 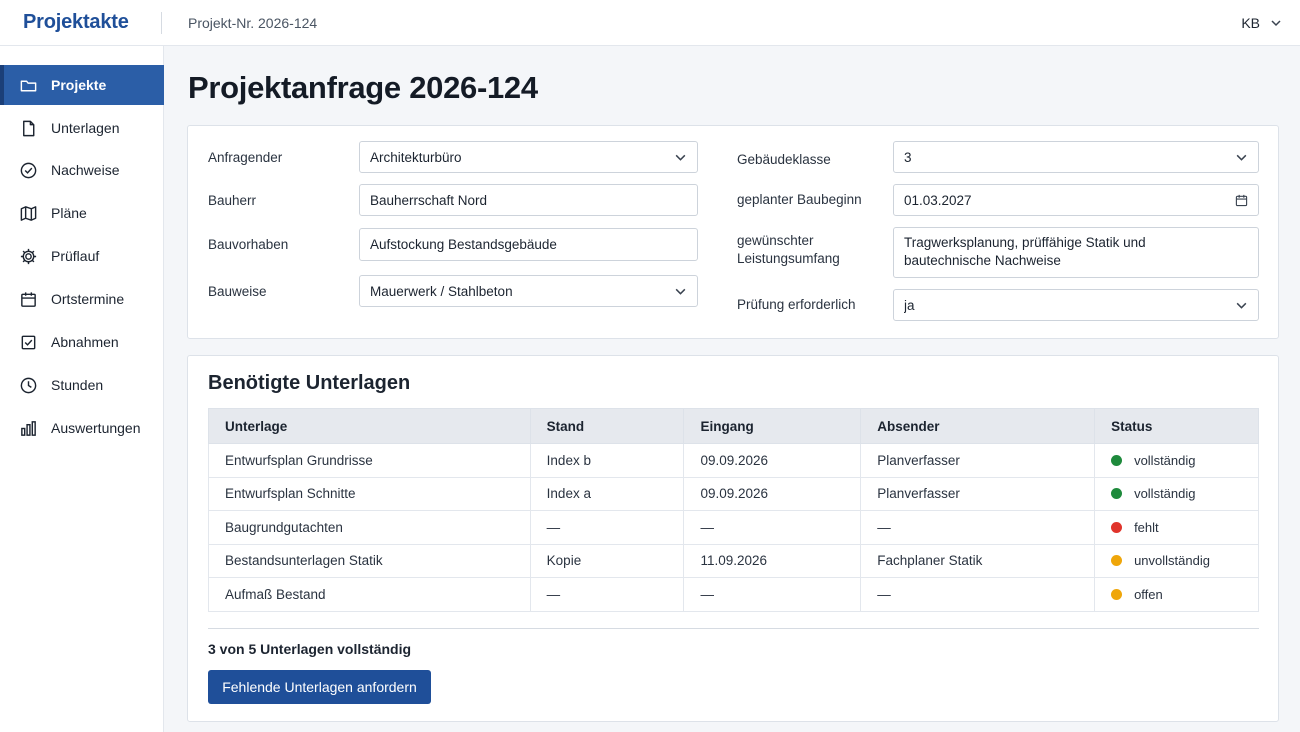 What do you see at coordinates (1261, 23) in the screenshot?
I see `user-menu: KB` at bounding box center [1261, 23].